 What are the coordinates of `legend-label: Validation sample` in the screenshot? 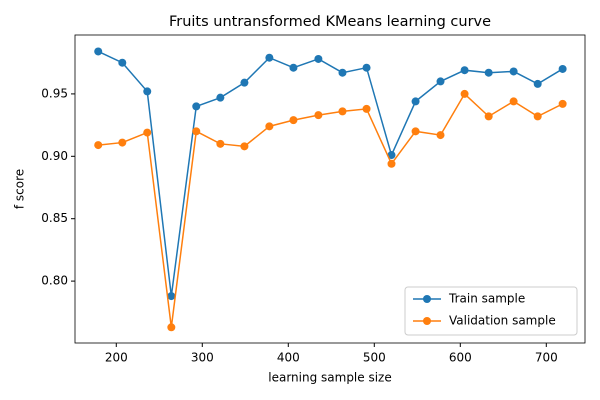 It's located at (502, 321).